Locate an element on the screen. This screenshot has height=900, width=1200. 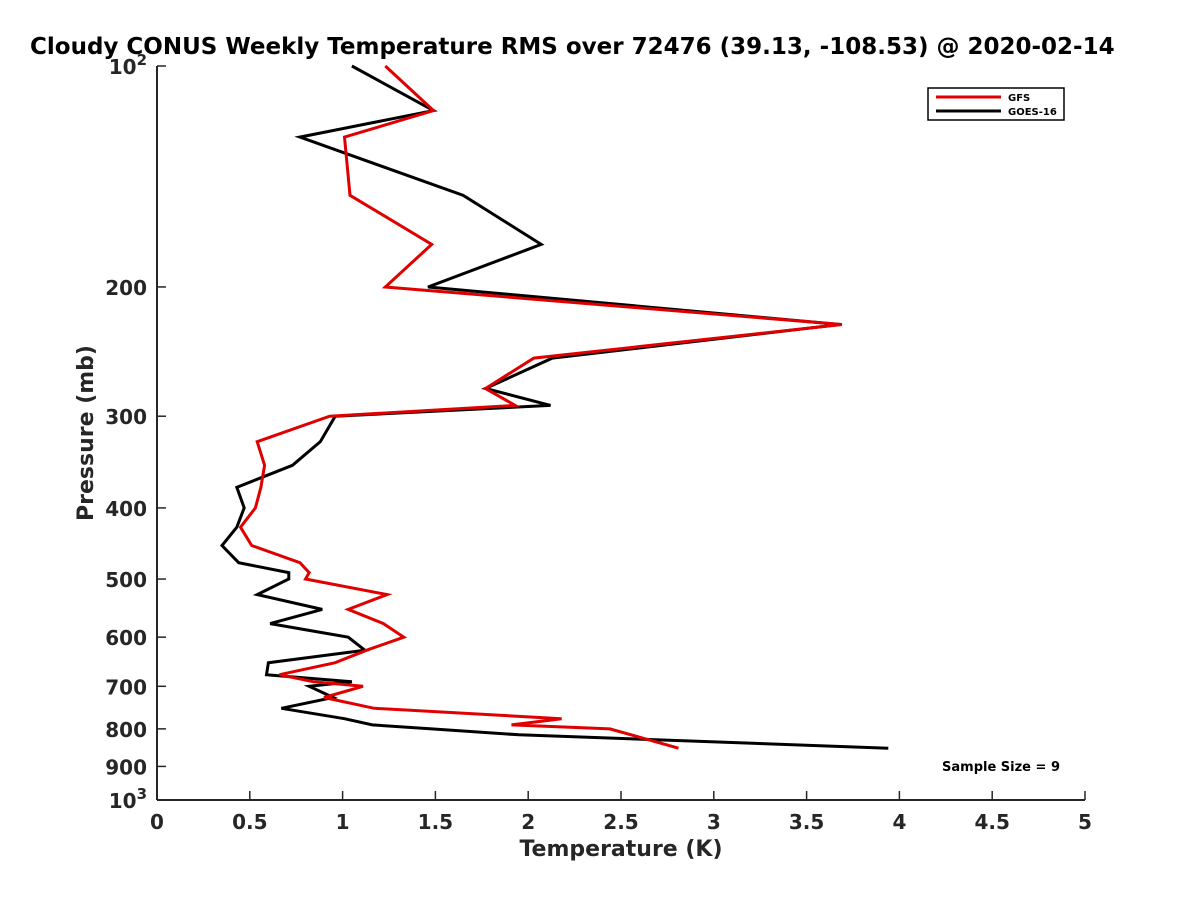
y-tick-label: 10² is located at coordinates (128, 65).